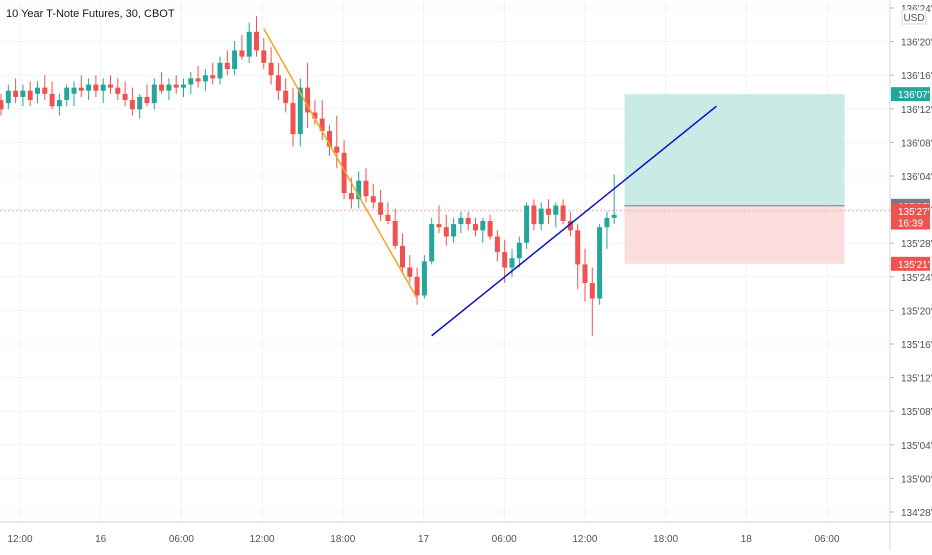 Image resolution: width=932 pixels, height=555 pixels. Describe the element at coordinates (916, 43) in the screenshot. I see `price-tick-label: 136'20'0` at that location.